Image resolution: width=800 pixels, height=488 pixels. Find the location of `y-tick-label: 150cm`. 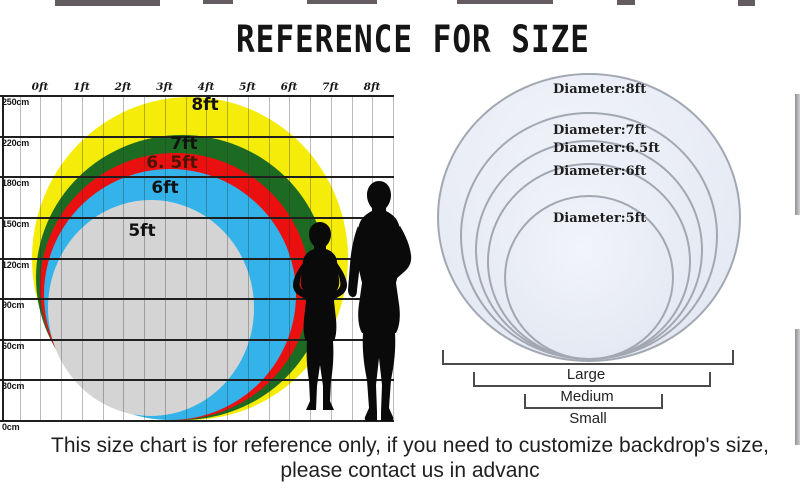

y-tick-label: 150cm is located at coordinates (16, 223).